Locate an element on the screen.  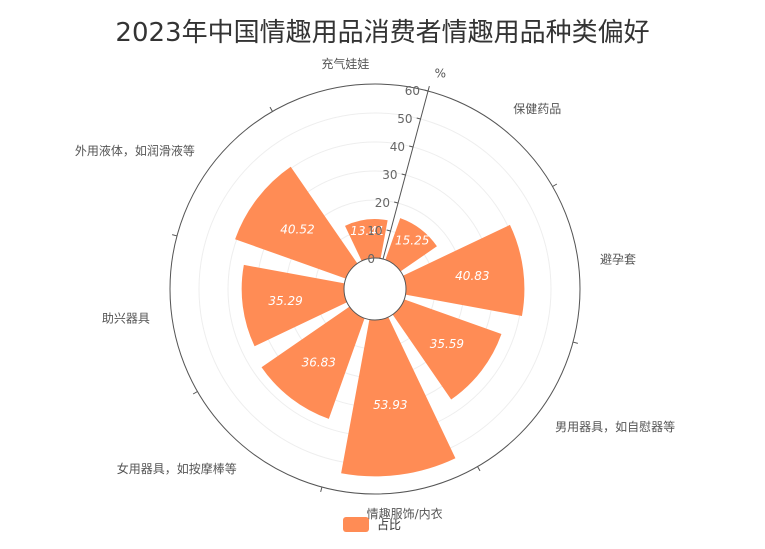
value-label-2: 35.59 is located at coordinates (447, 344).